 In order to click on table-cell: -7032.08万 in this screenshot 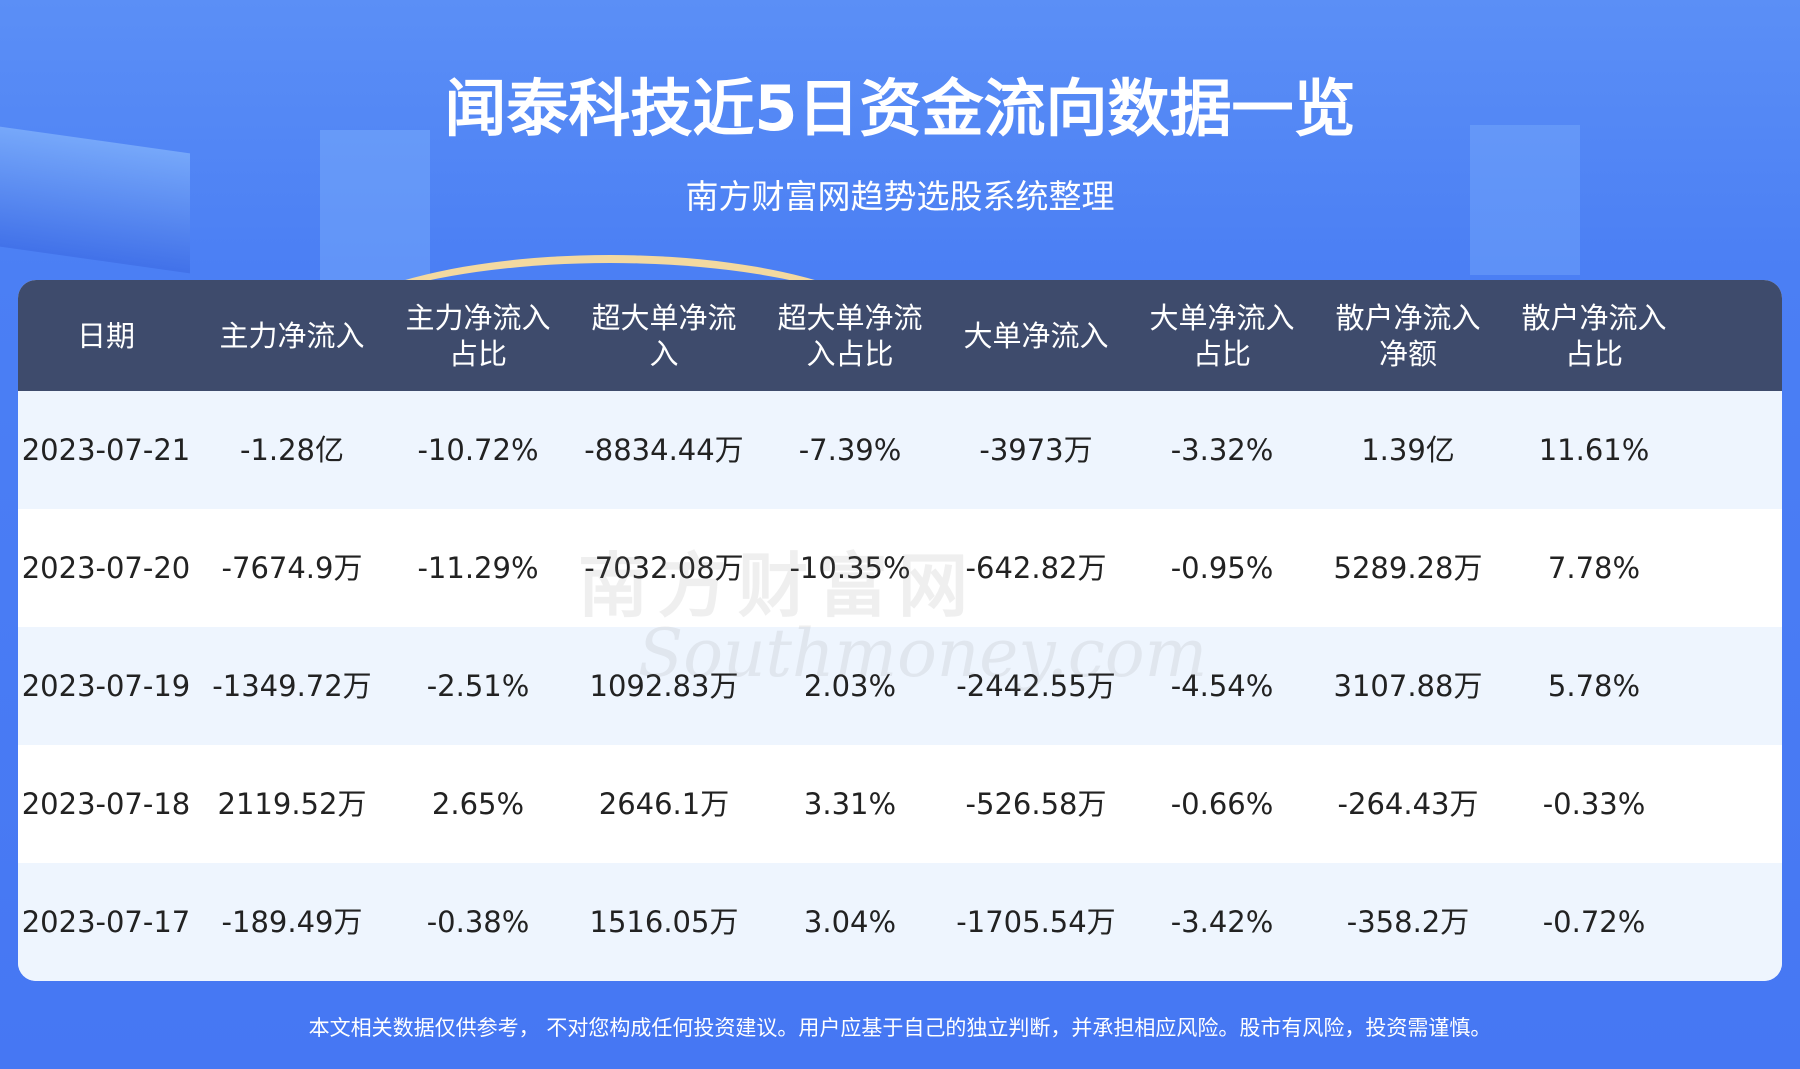, I will do `click(664, 568)`.